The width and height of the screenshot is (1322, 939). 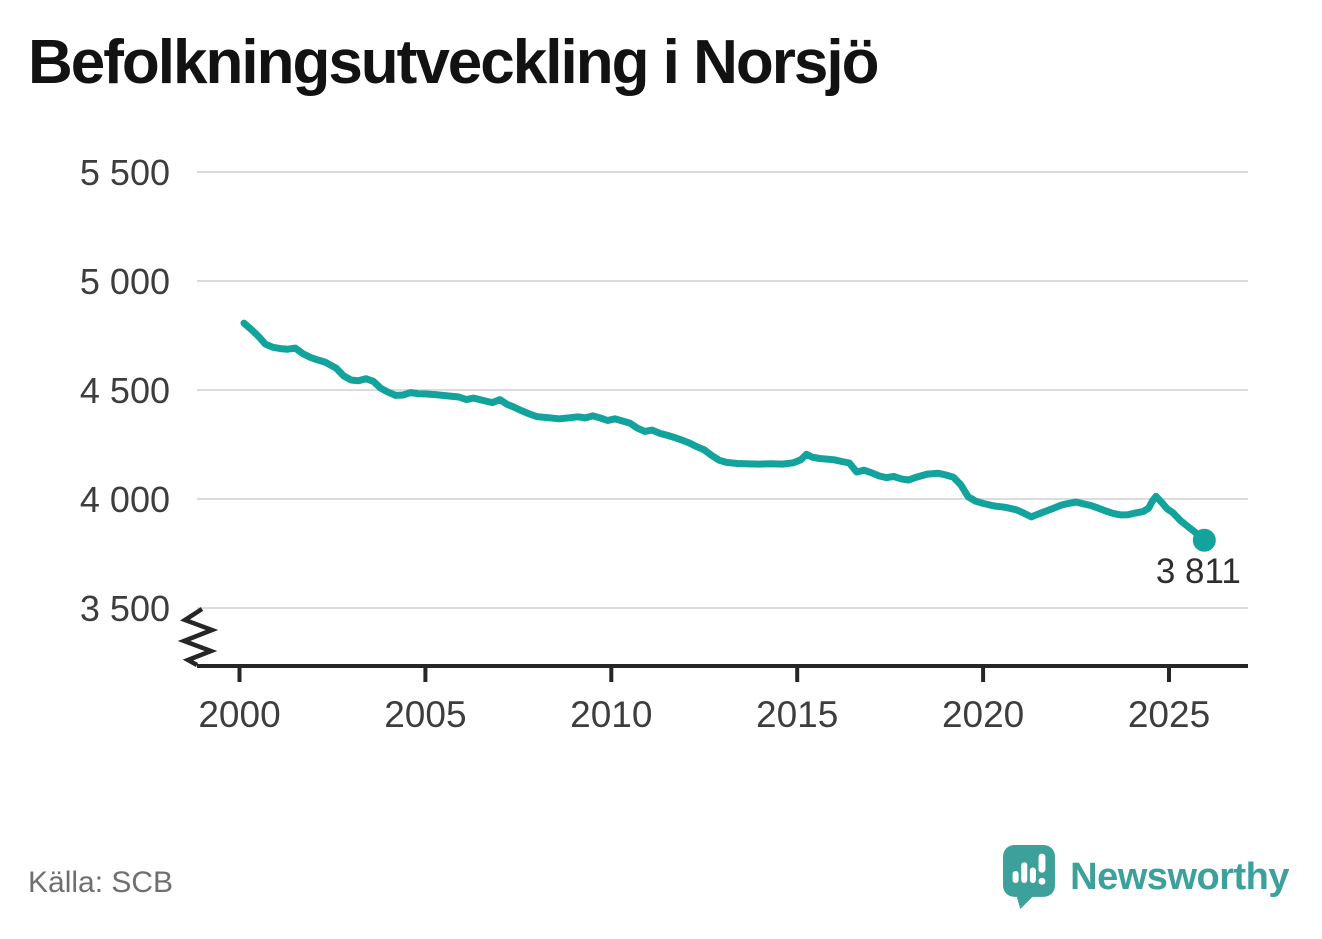 What do you see at coordinates (239, 714) in the screenshot?
I see `x-tick-label: 2000` at bounding box center [239, 714].